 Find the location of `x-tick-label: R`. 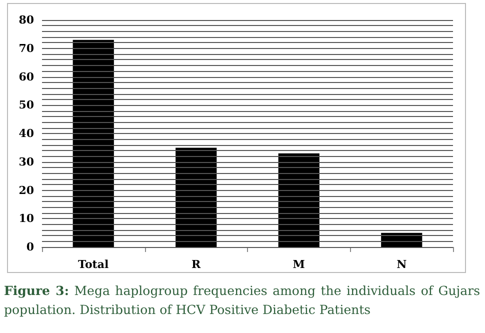

x-tick-label: R is located at coordinates (197, 264).